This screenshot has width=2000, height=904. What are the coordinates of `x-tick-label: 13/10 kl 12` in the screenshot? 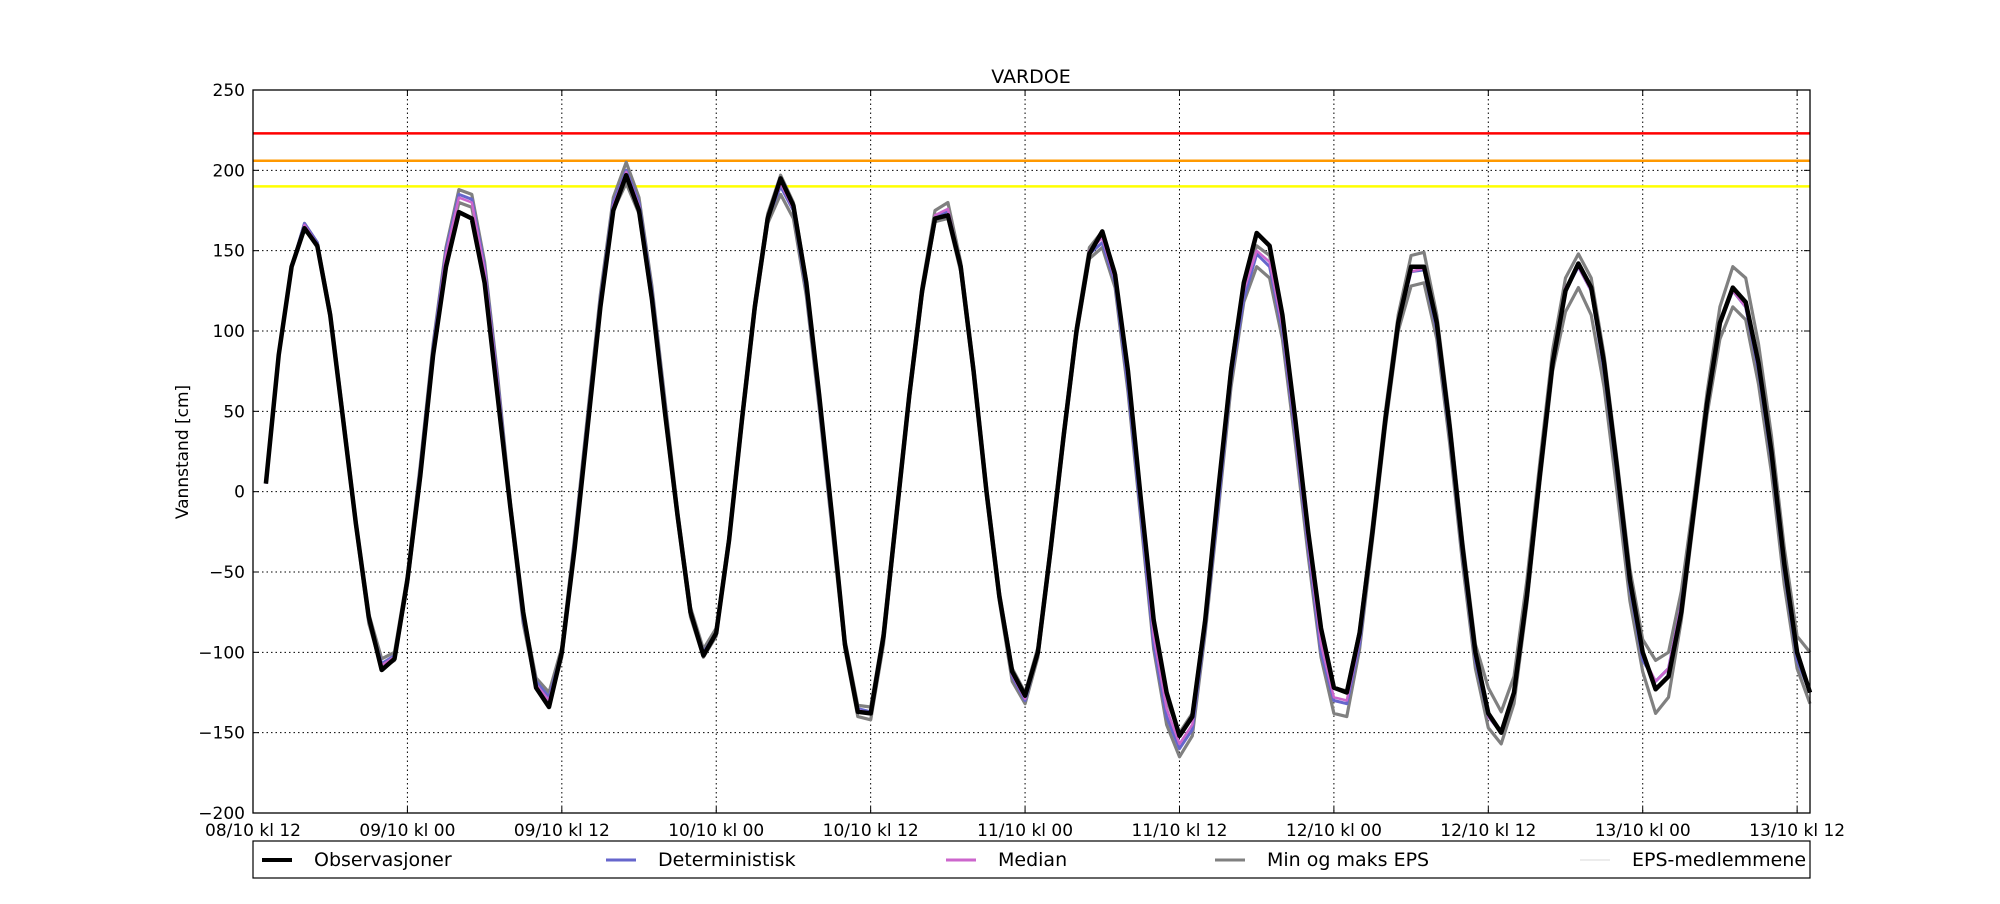 It's located at (1797, 831).